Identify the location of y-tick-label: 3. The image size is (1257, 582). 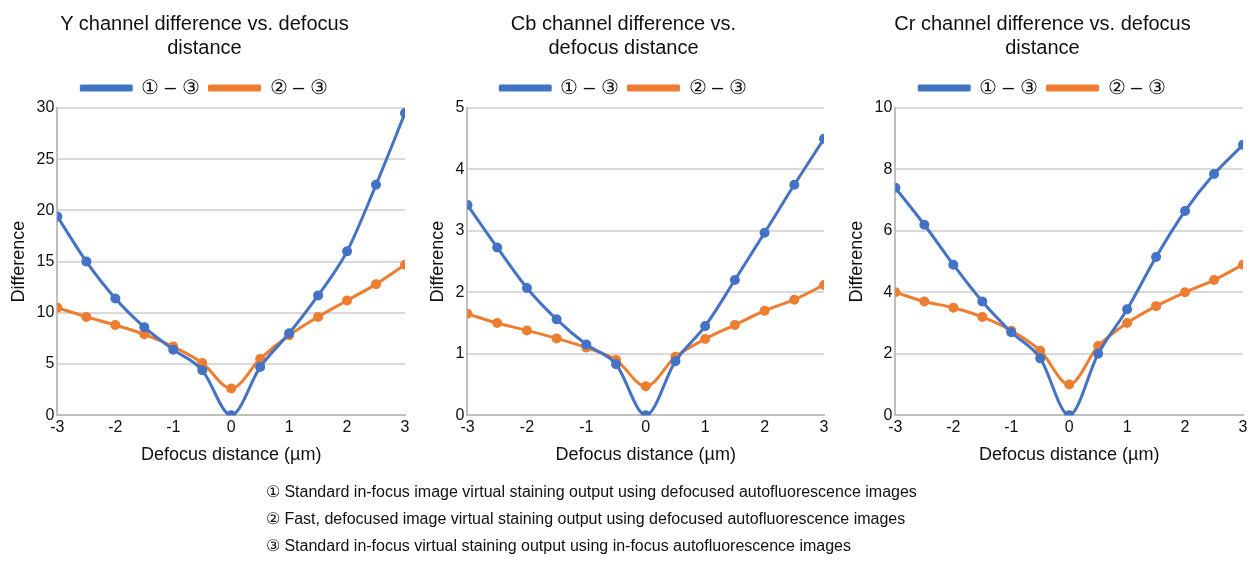
(460, 230).